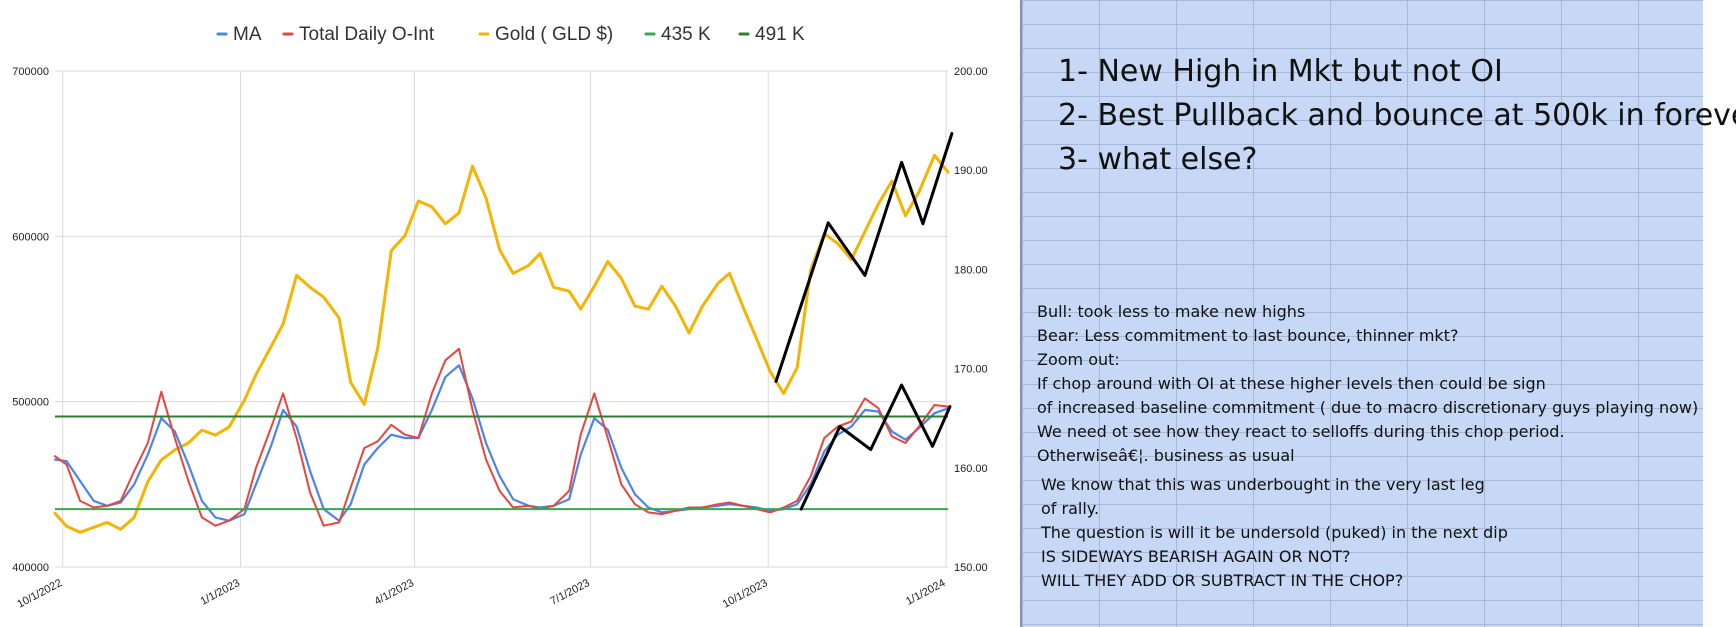  I want to click on legend-label: 435 K, so click(686, 34).